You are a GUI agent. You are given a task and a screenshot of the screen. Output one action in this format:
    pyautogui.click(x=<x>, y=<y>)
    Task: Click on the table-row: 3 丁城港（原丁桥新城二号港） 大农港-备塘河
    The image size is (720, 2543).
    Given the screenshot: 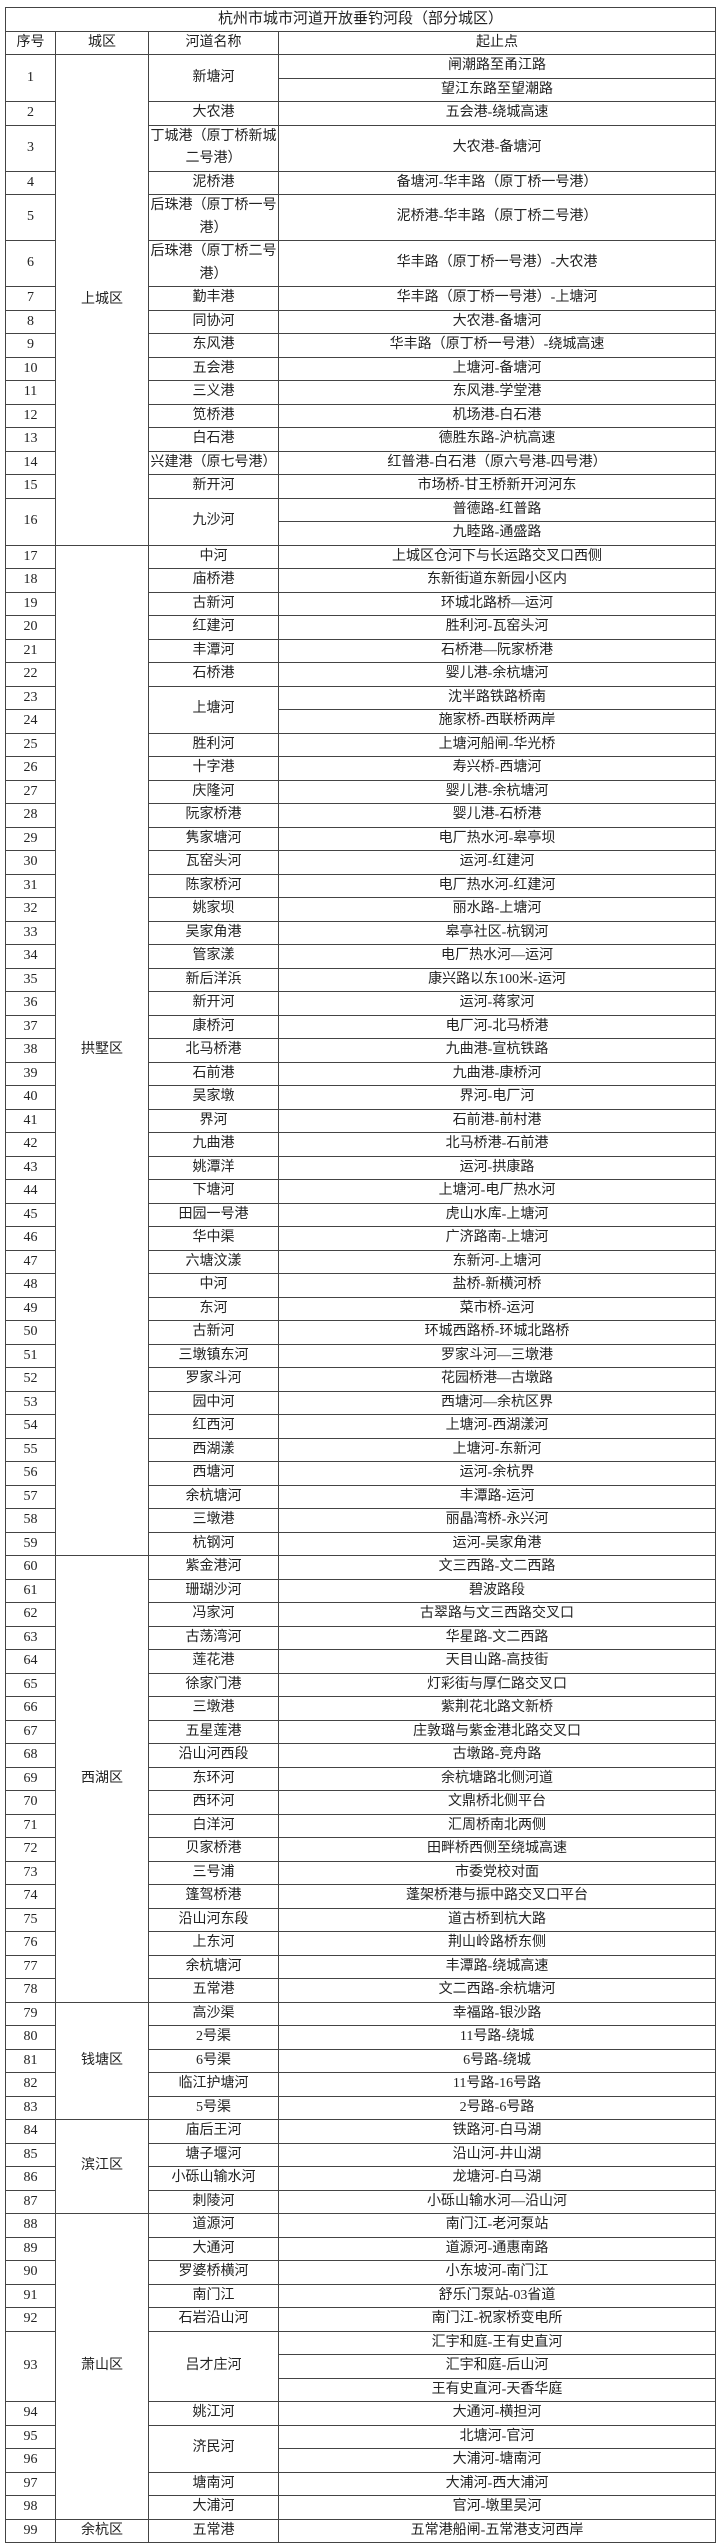 What is the action you would take?
    pyautogui.click(x=361, y=148)
    